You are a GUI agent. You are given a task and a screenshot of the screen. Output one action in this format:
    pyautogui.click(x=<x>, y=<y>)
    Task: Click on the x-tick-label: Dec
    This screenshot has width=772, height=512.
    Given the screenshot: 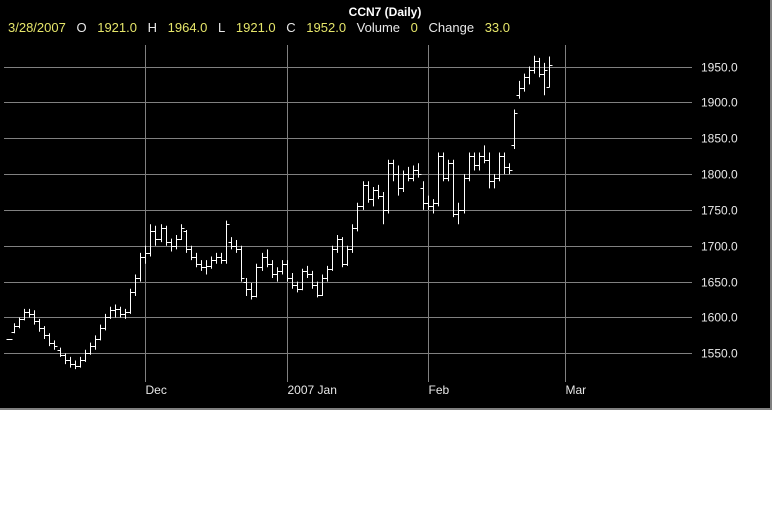 What is the action you would take?
    pyautogui.click(x=156, y=390)
    